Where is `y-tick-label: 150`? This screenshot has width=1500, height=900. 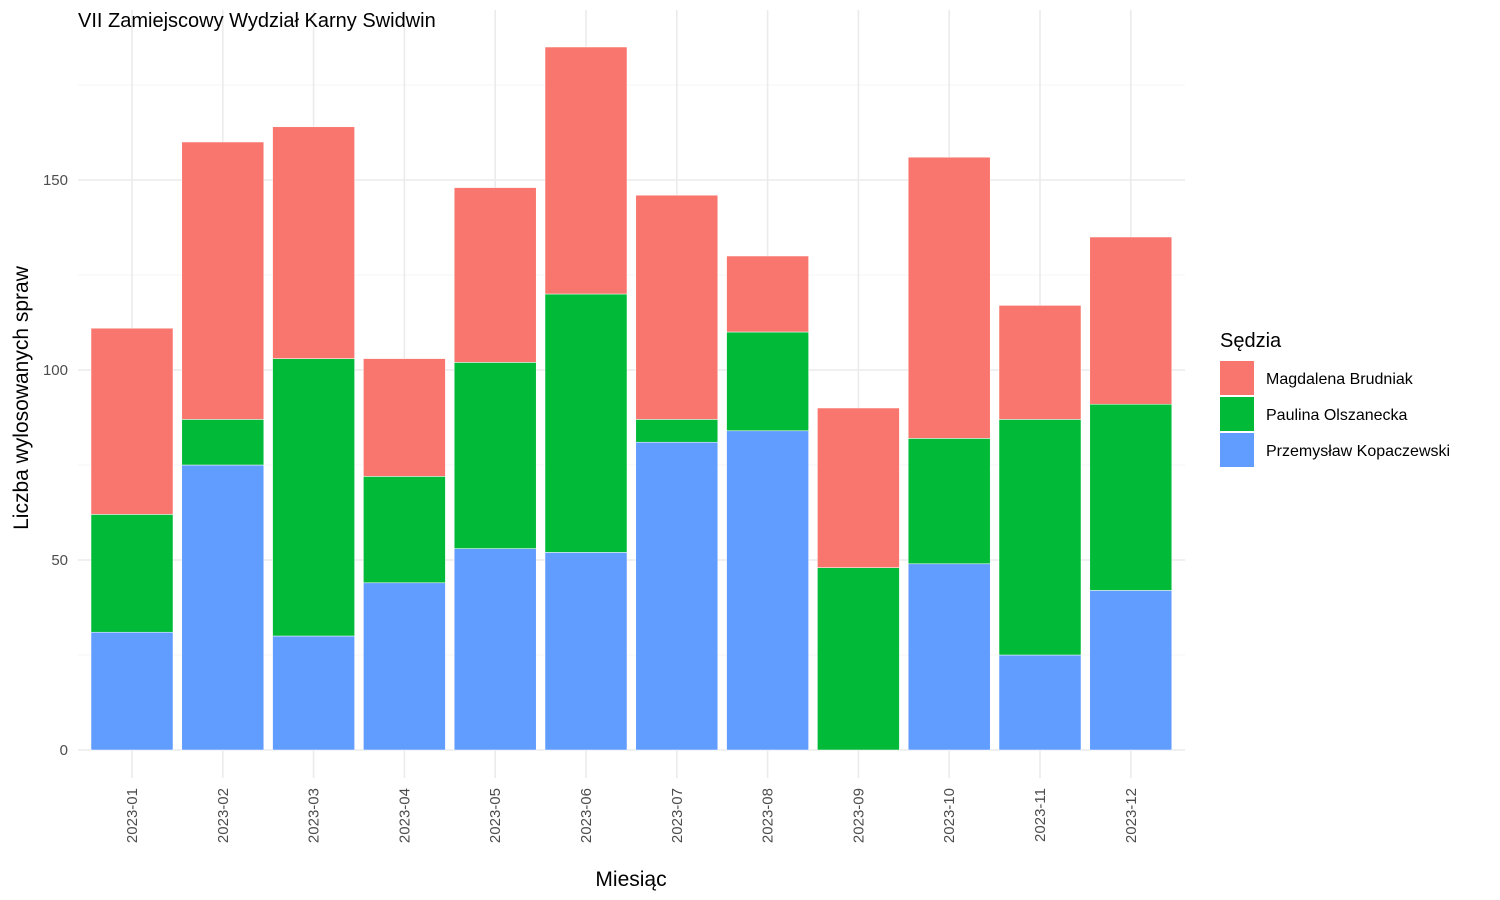 y-tick-label: 150 is located at coordinates (55, 180).